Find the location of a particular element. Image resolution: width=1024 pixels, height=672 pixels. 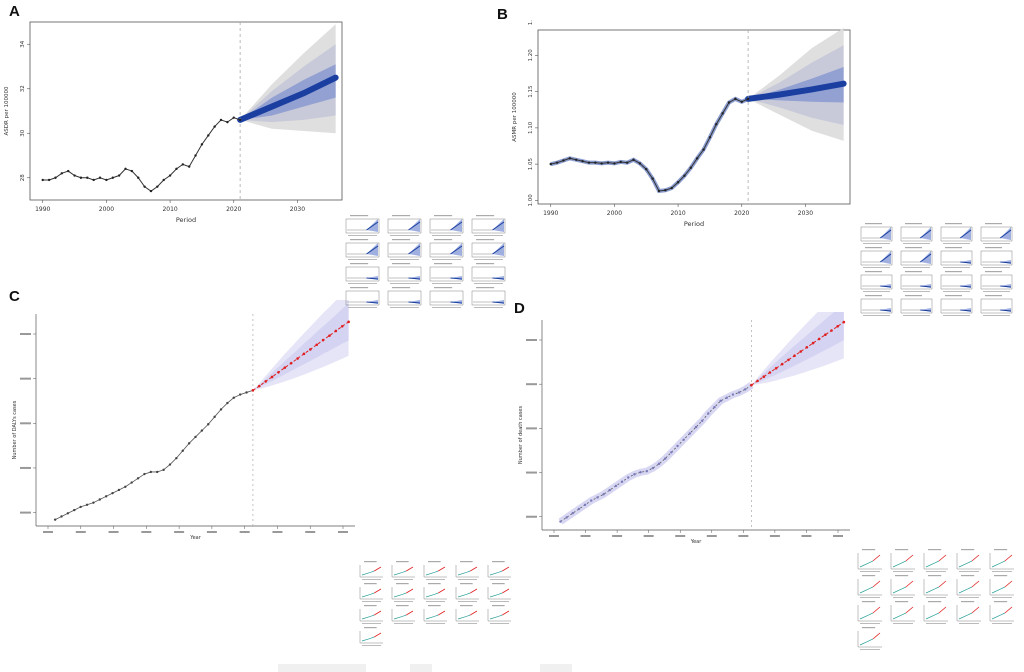

y-tick-label: 1.00 is located at coordinates (531, 200).